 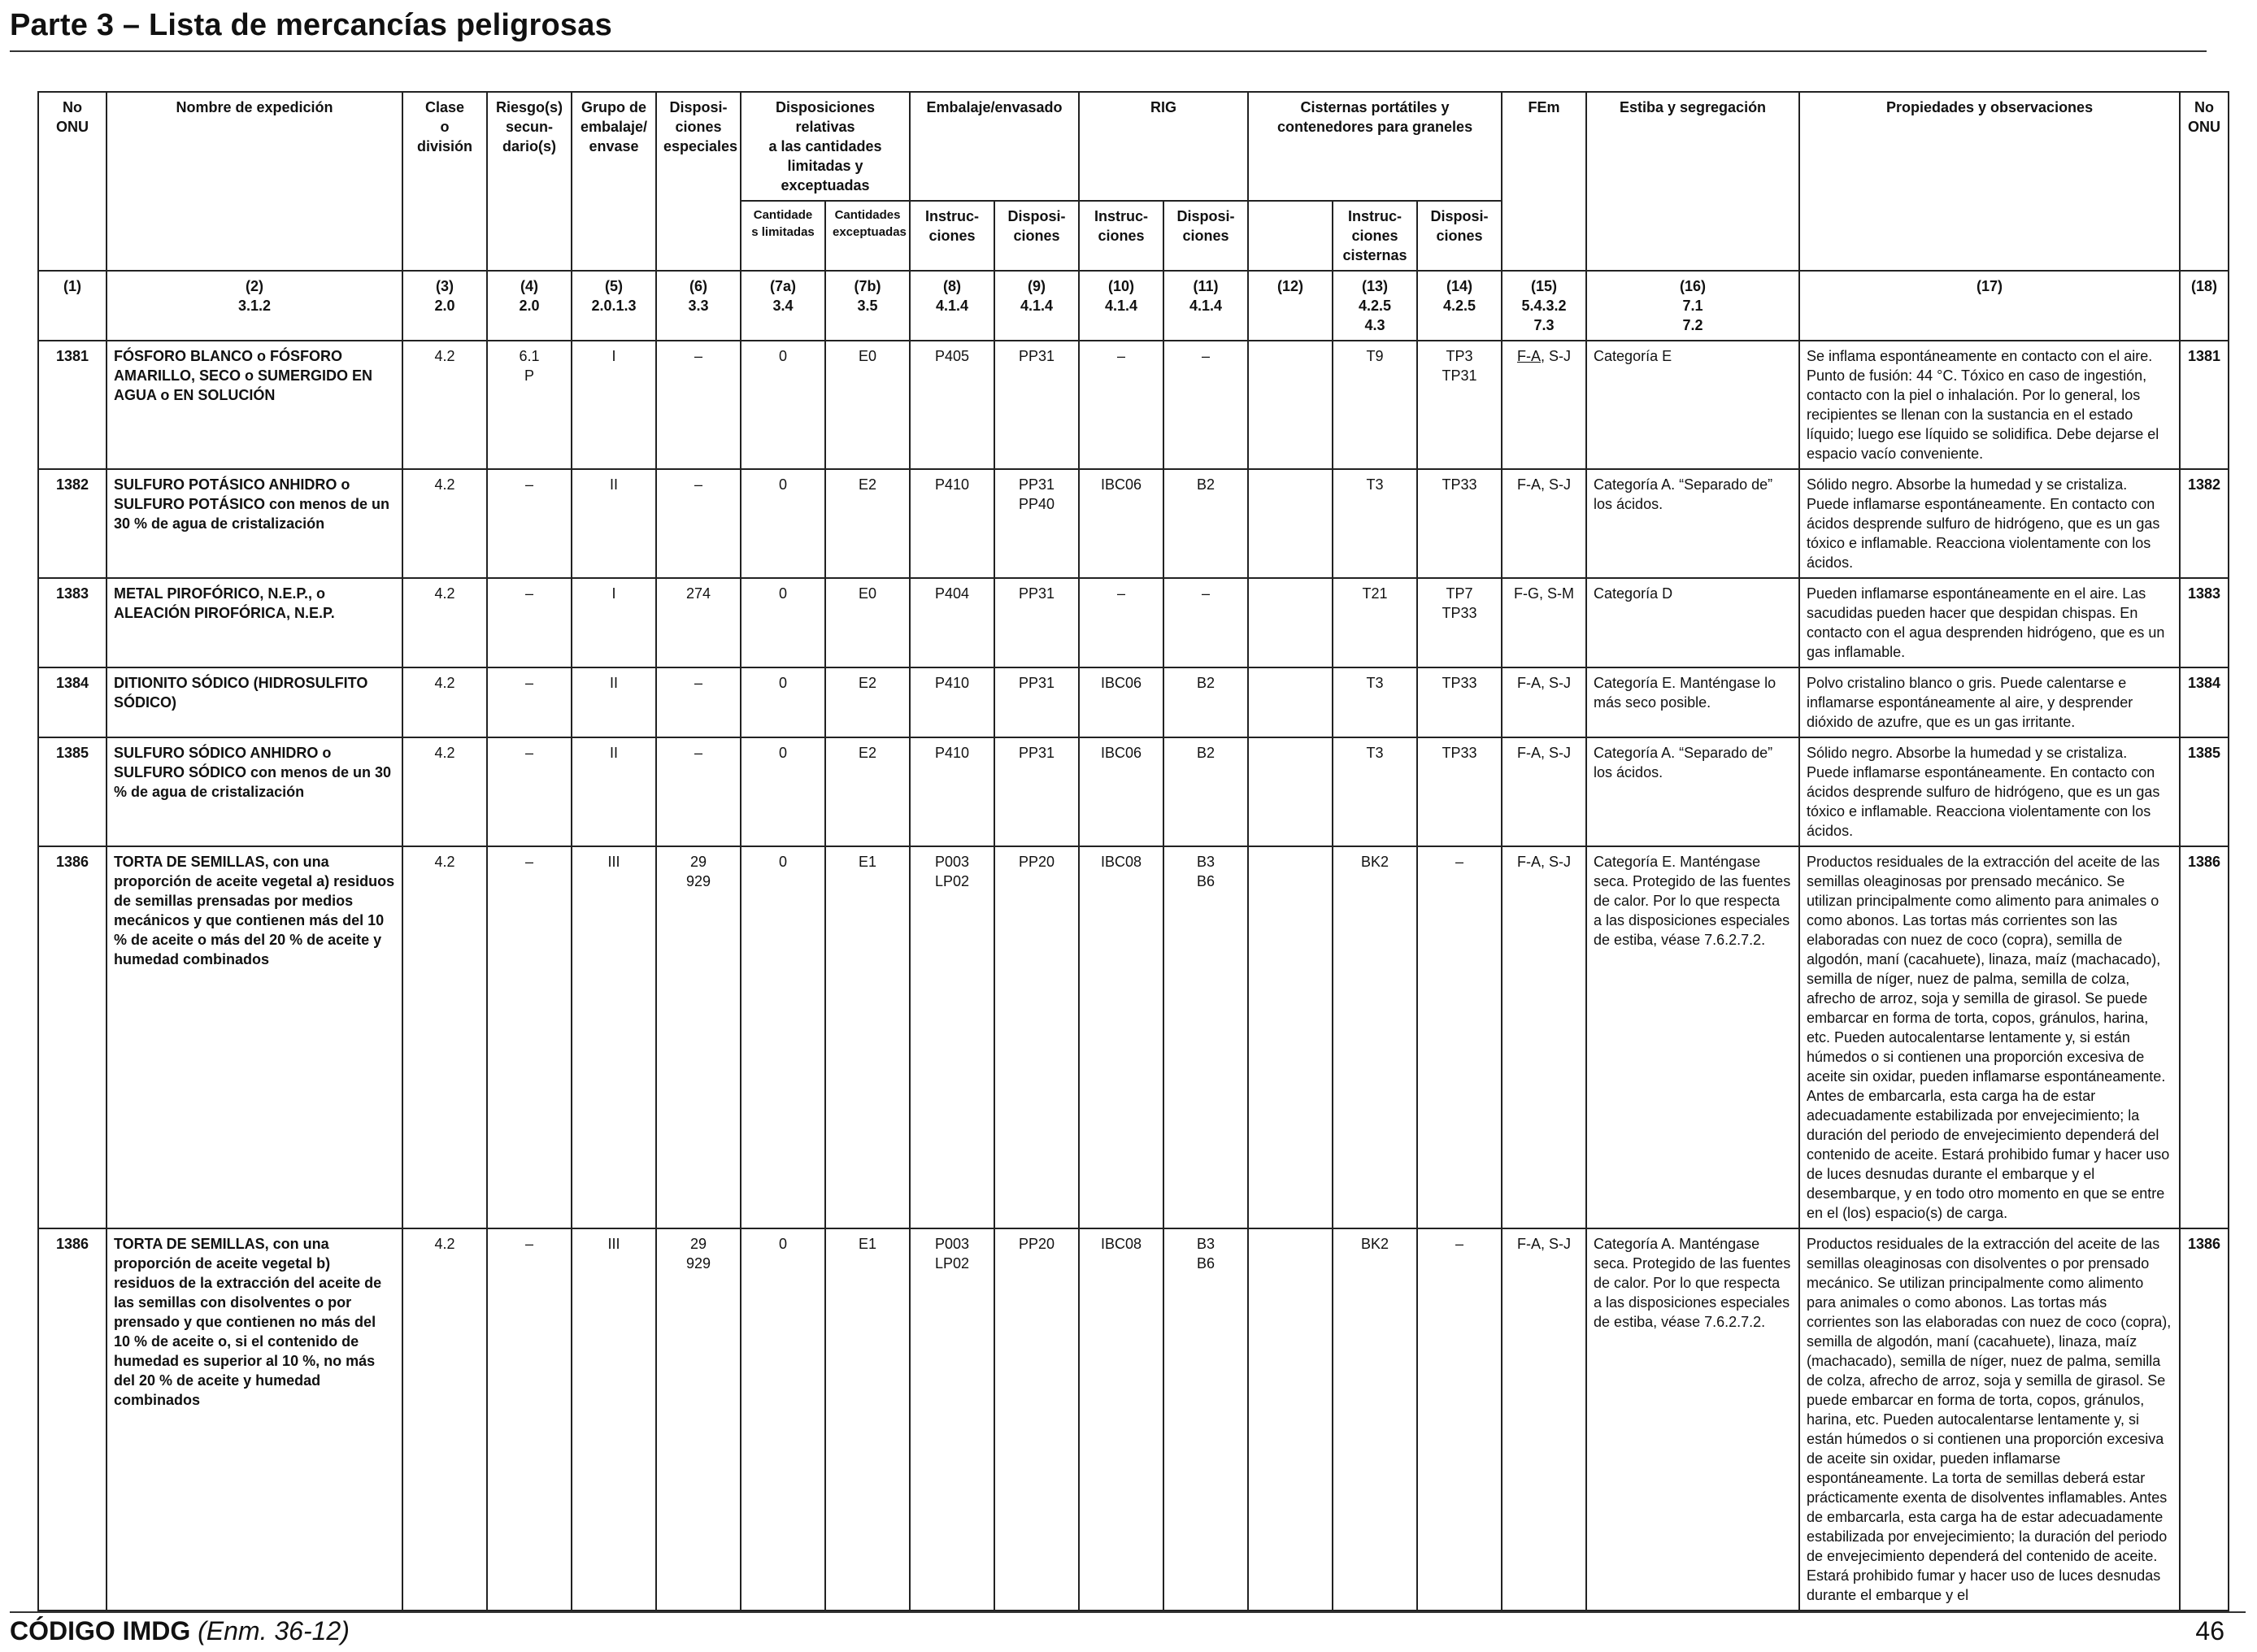 What do you see at coordinates (867, 305) in the screenshot?
I see `column-ref-8: (7b) 3.5` at bounding box center [867, 305].